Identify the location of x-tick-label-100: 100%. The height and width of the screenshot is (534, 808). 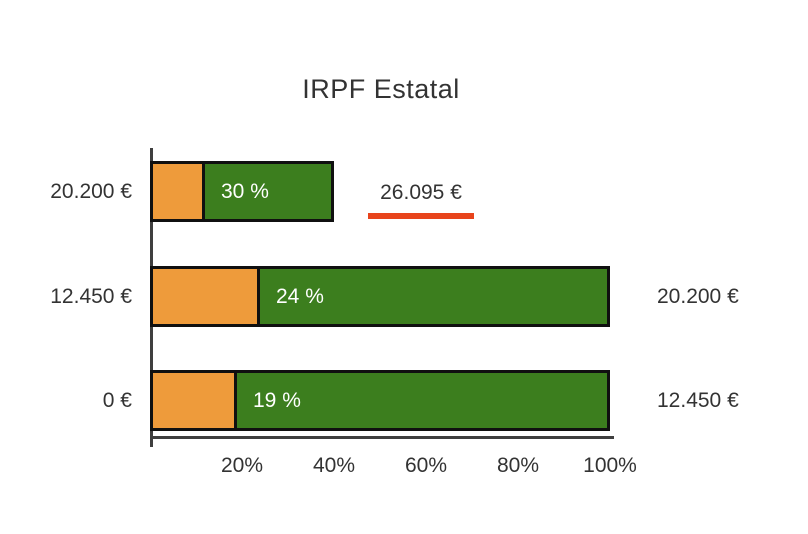
(610, 465).